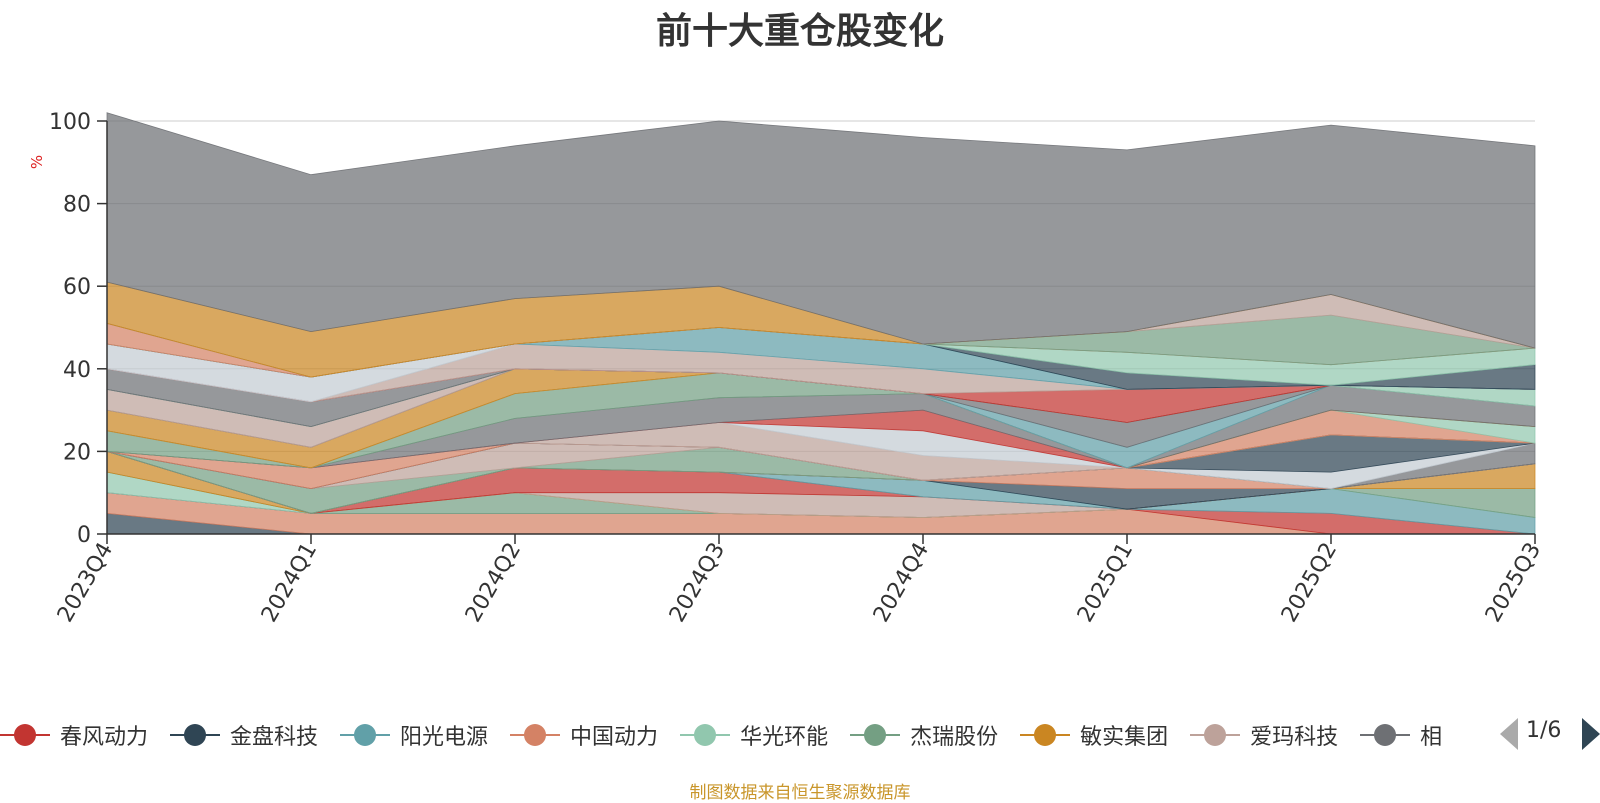 The image size is (1600, 803). What do you see at coordinates (901, 583) in the screenshot?
I see `x-tick-label: 2024Q4` at bounding box center [901, 583].